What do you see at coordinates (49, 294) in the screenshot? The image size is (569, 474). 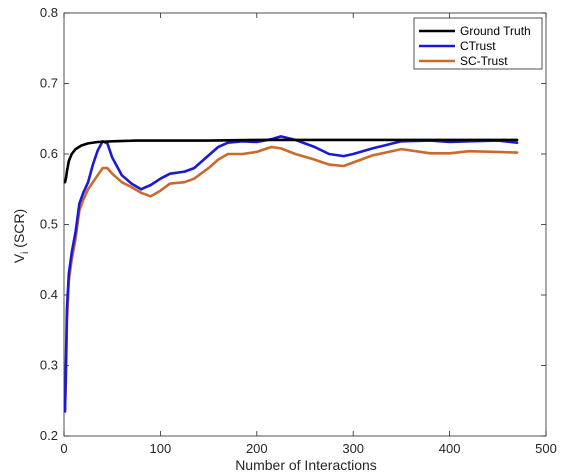 I see `y-tick-label: 0.4` at bounding box center [49, 294].